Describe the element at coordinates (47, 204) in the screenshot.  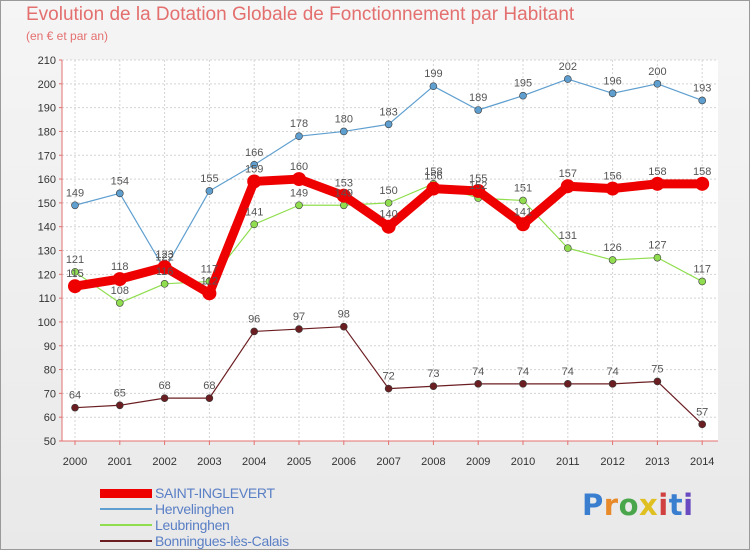
I see `y-tick-label: 150` at that location.